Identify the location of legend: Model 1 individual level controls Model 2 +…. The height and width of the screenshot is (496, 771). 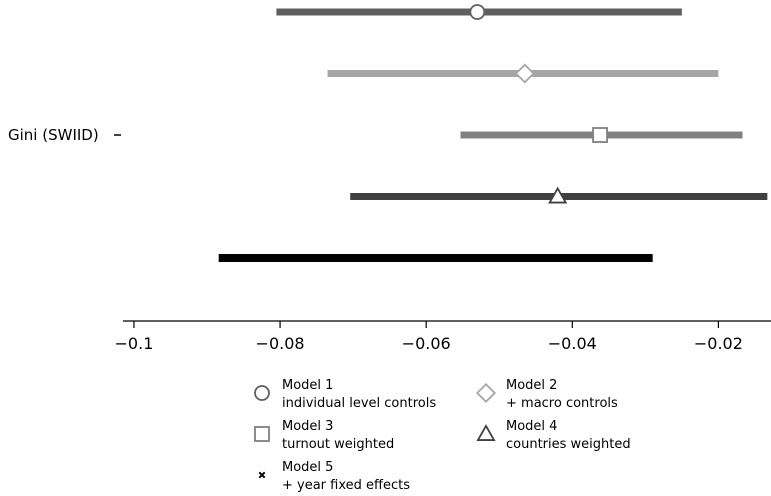
(442, 435).